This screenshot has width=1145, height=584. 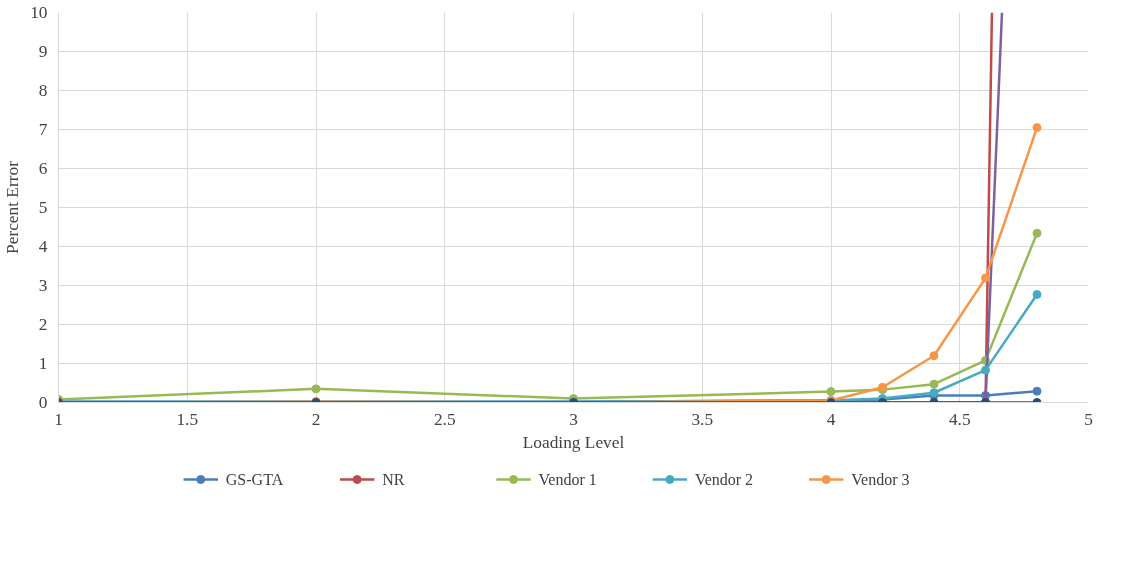 What do you see at coordinates (959, 419) in the screenshot?
I see `x-tick-label: 4.5` at bounding box center [959, 419].